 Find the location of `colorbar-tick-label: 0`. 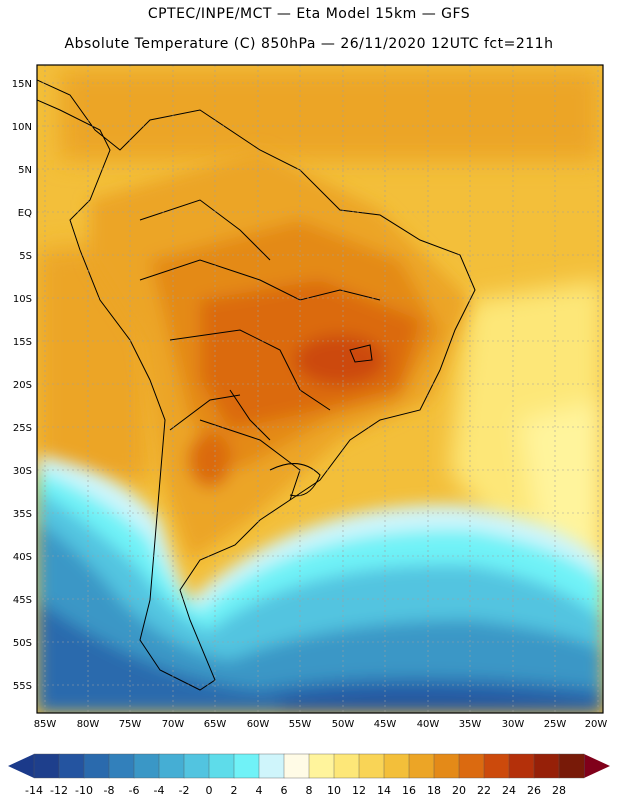

colorbar-tick-label: 0 is located at coordinates (209, 790).